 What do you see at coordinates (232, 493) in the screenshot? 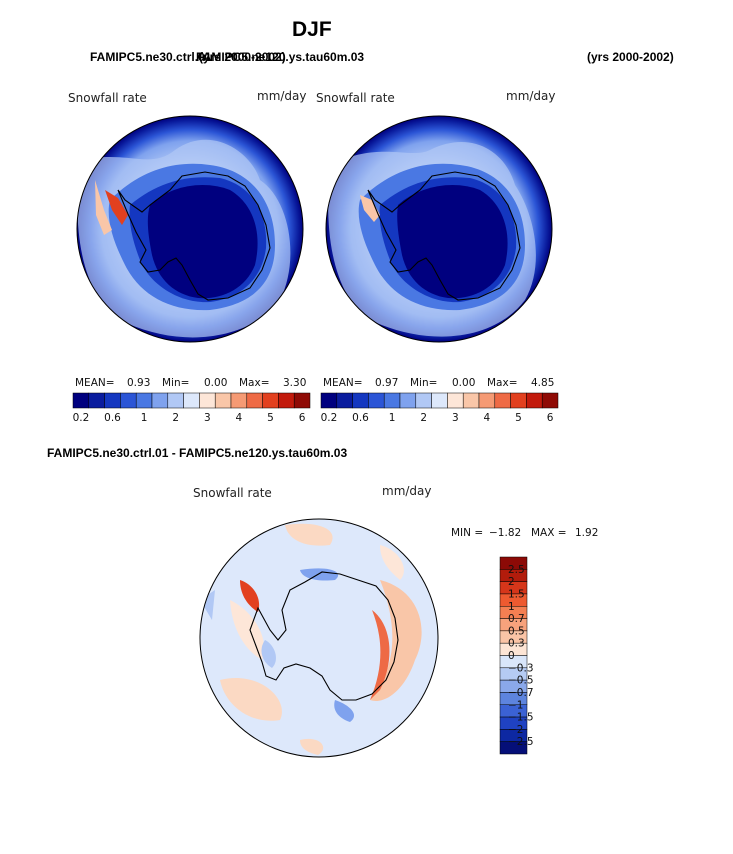
I see `diff-variable: Snowfall rate` at bounding box center [232, 493].